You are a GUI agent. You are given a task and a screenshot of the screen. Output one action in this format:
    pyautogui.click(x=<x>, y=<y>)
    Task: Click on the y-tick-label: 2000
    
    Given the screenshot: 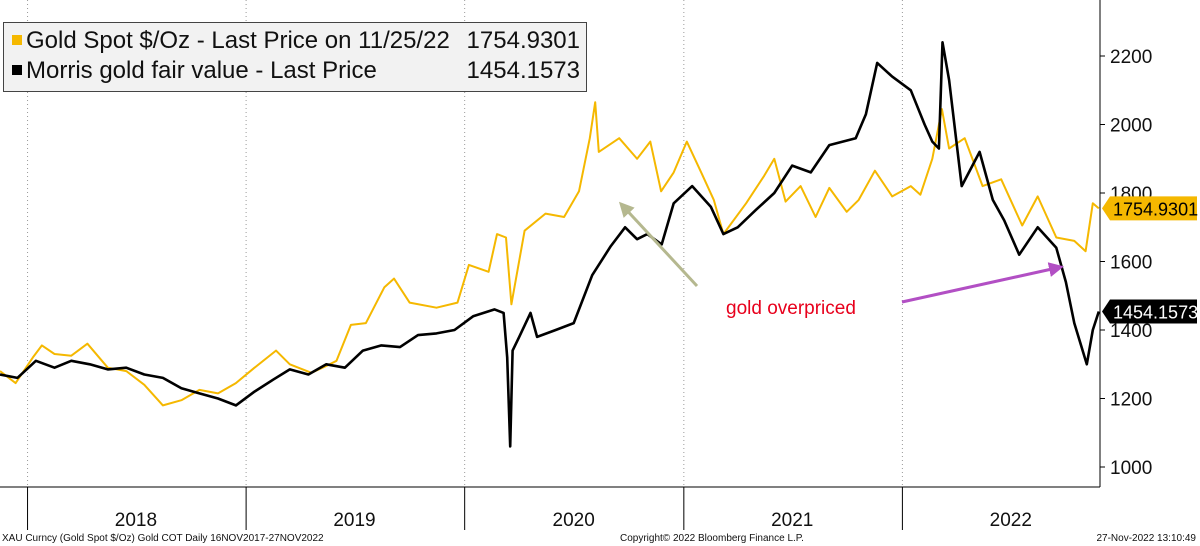 What is the action you would take?
    pyautogui.click(x=1131, y=126)
    